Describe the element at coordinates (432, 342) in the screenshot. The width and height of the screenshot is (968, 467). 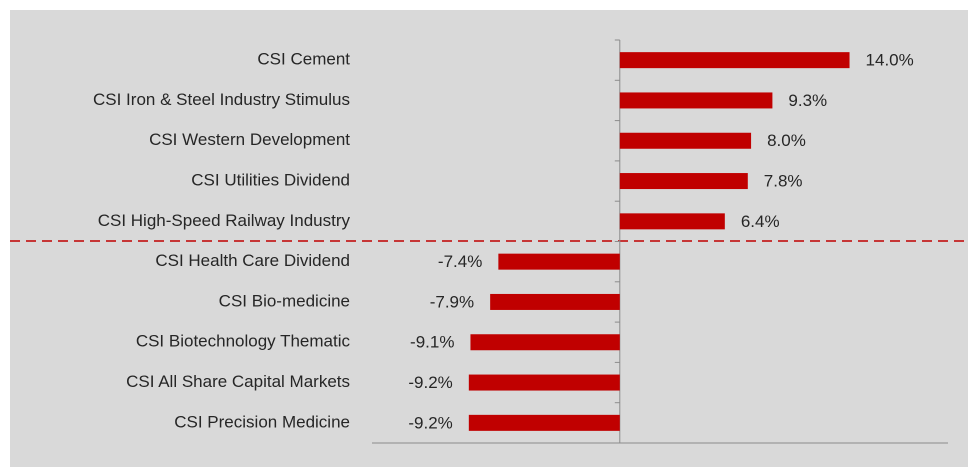
I see `value-label: -9.1%` at that location.